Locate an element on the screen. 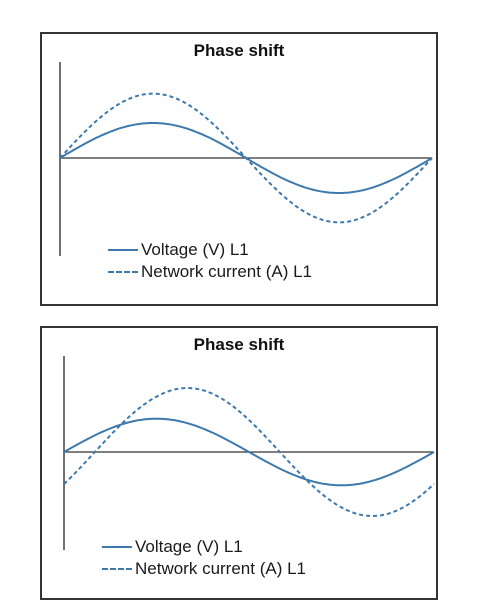 Image resolution: width=478 pixels, height=606 pixels. voltage-series-line is located at coordinates (249, 452).